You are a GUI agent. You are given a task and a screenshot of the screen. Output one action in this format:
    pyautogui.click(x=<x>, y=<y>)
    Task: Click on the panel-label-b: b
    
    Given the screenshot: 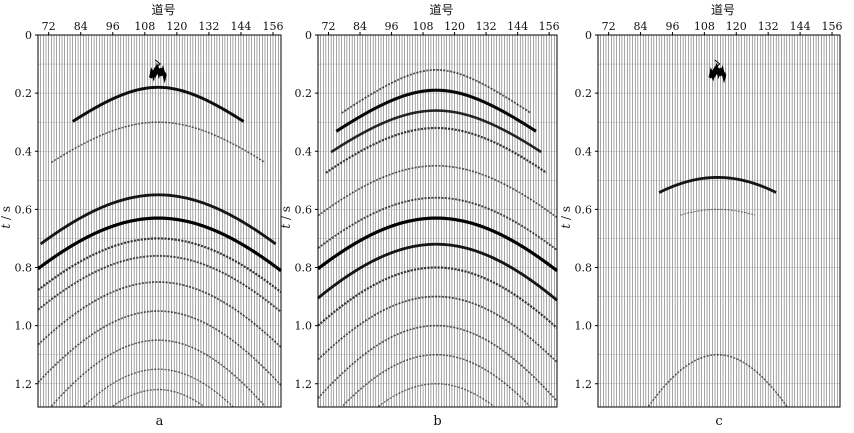 What is the action you would take?
    pyautogui.click(x=437, y=421)
    